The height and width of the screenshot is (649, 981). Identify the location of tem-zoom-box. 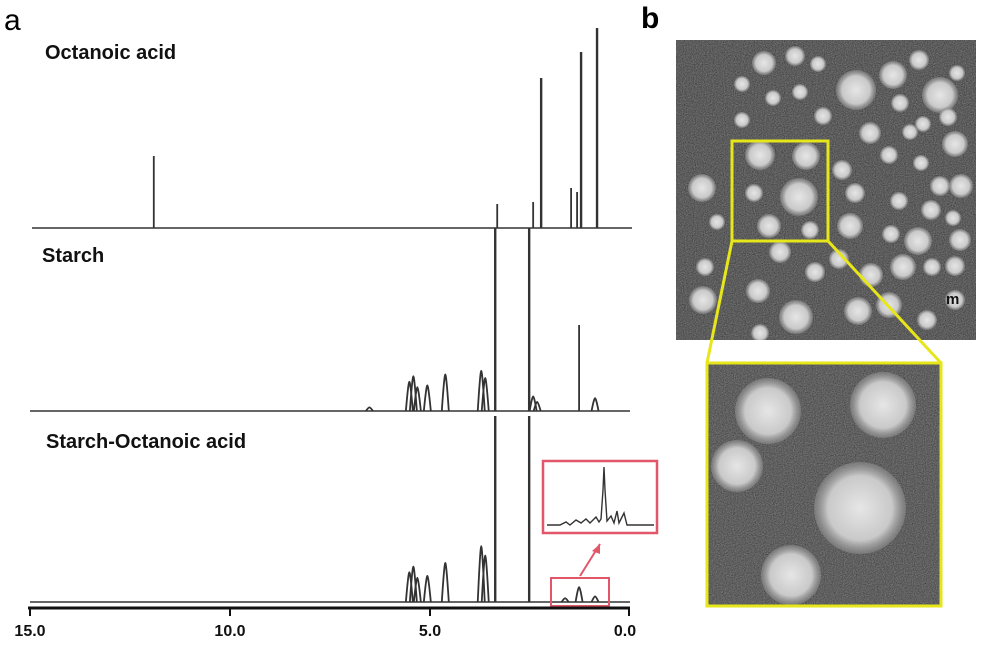
(824, 252).